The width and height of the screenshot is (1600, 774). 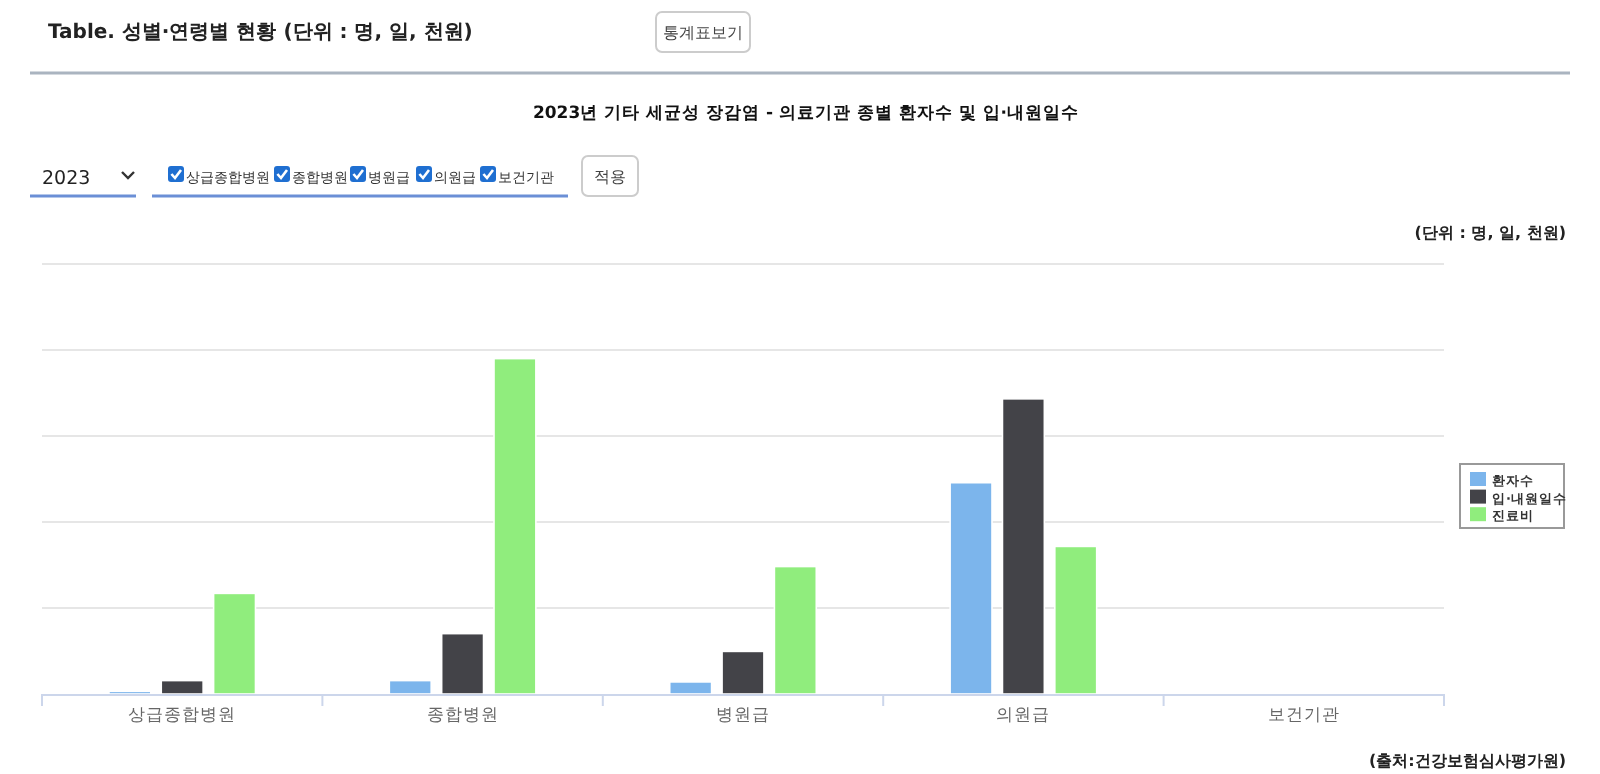 What do you see at coordinates (83, 183) in the screenshot?
I see `select: 2023` at bounding box center [83, 183].